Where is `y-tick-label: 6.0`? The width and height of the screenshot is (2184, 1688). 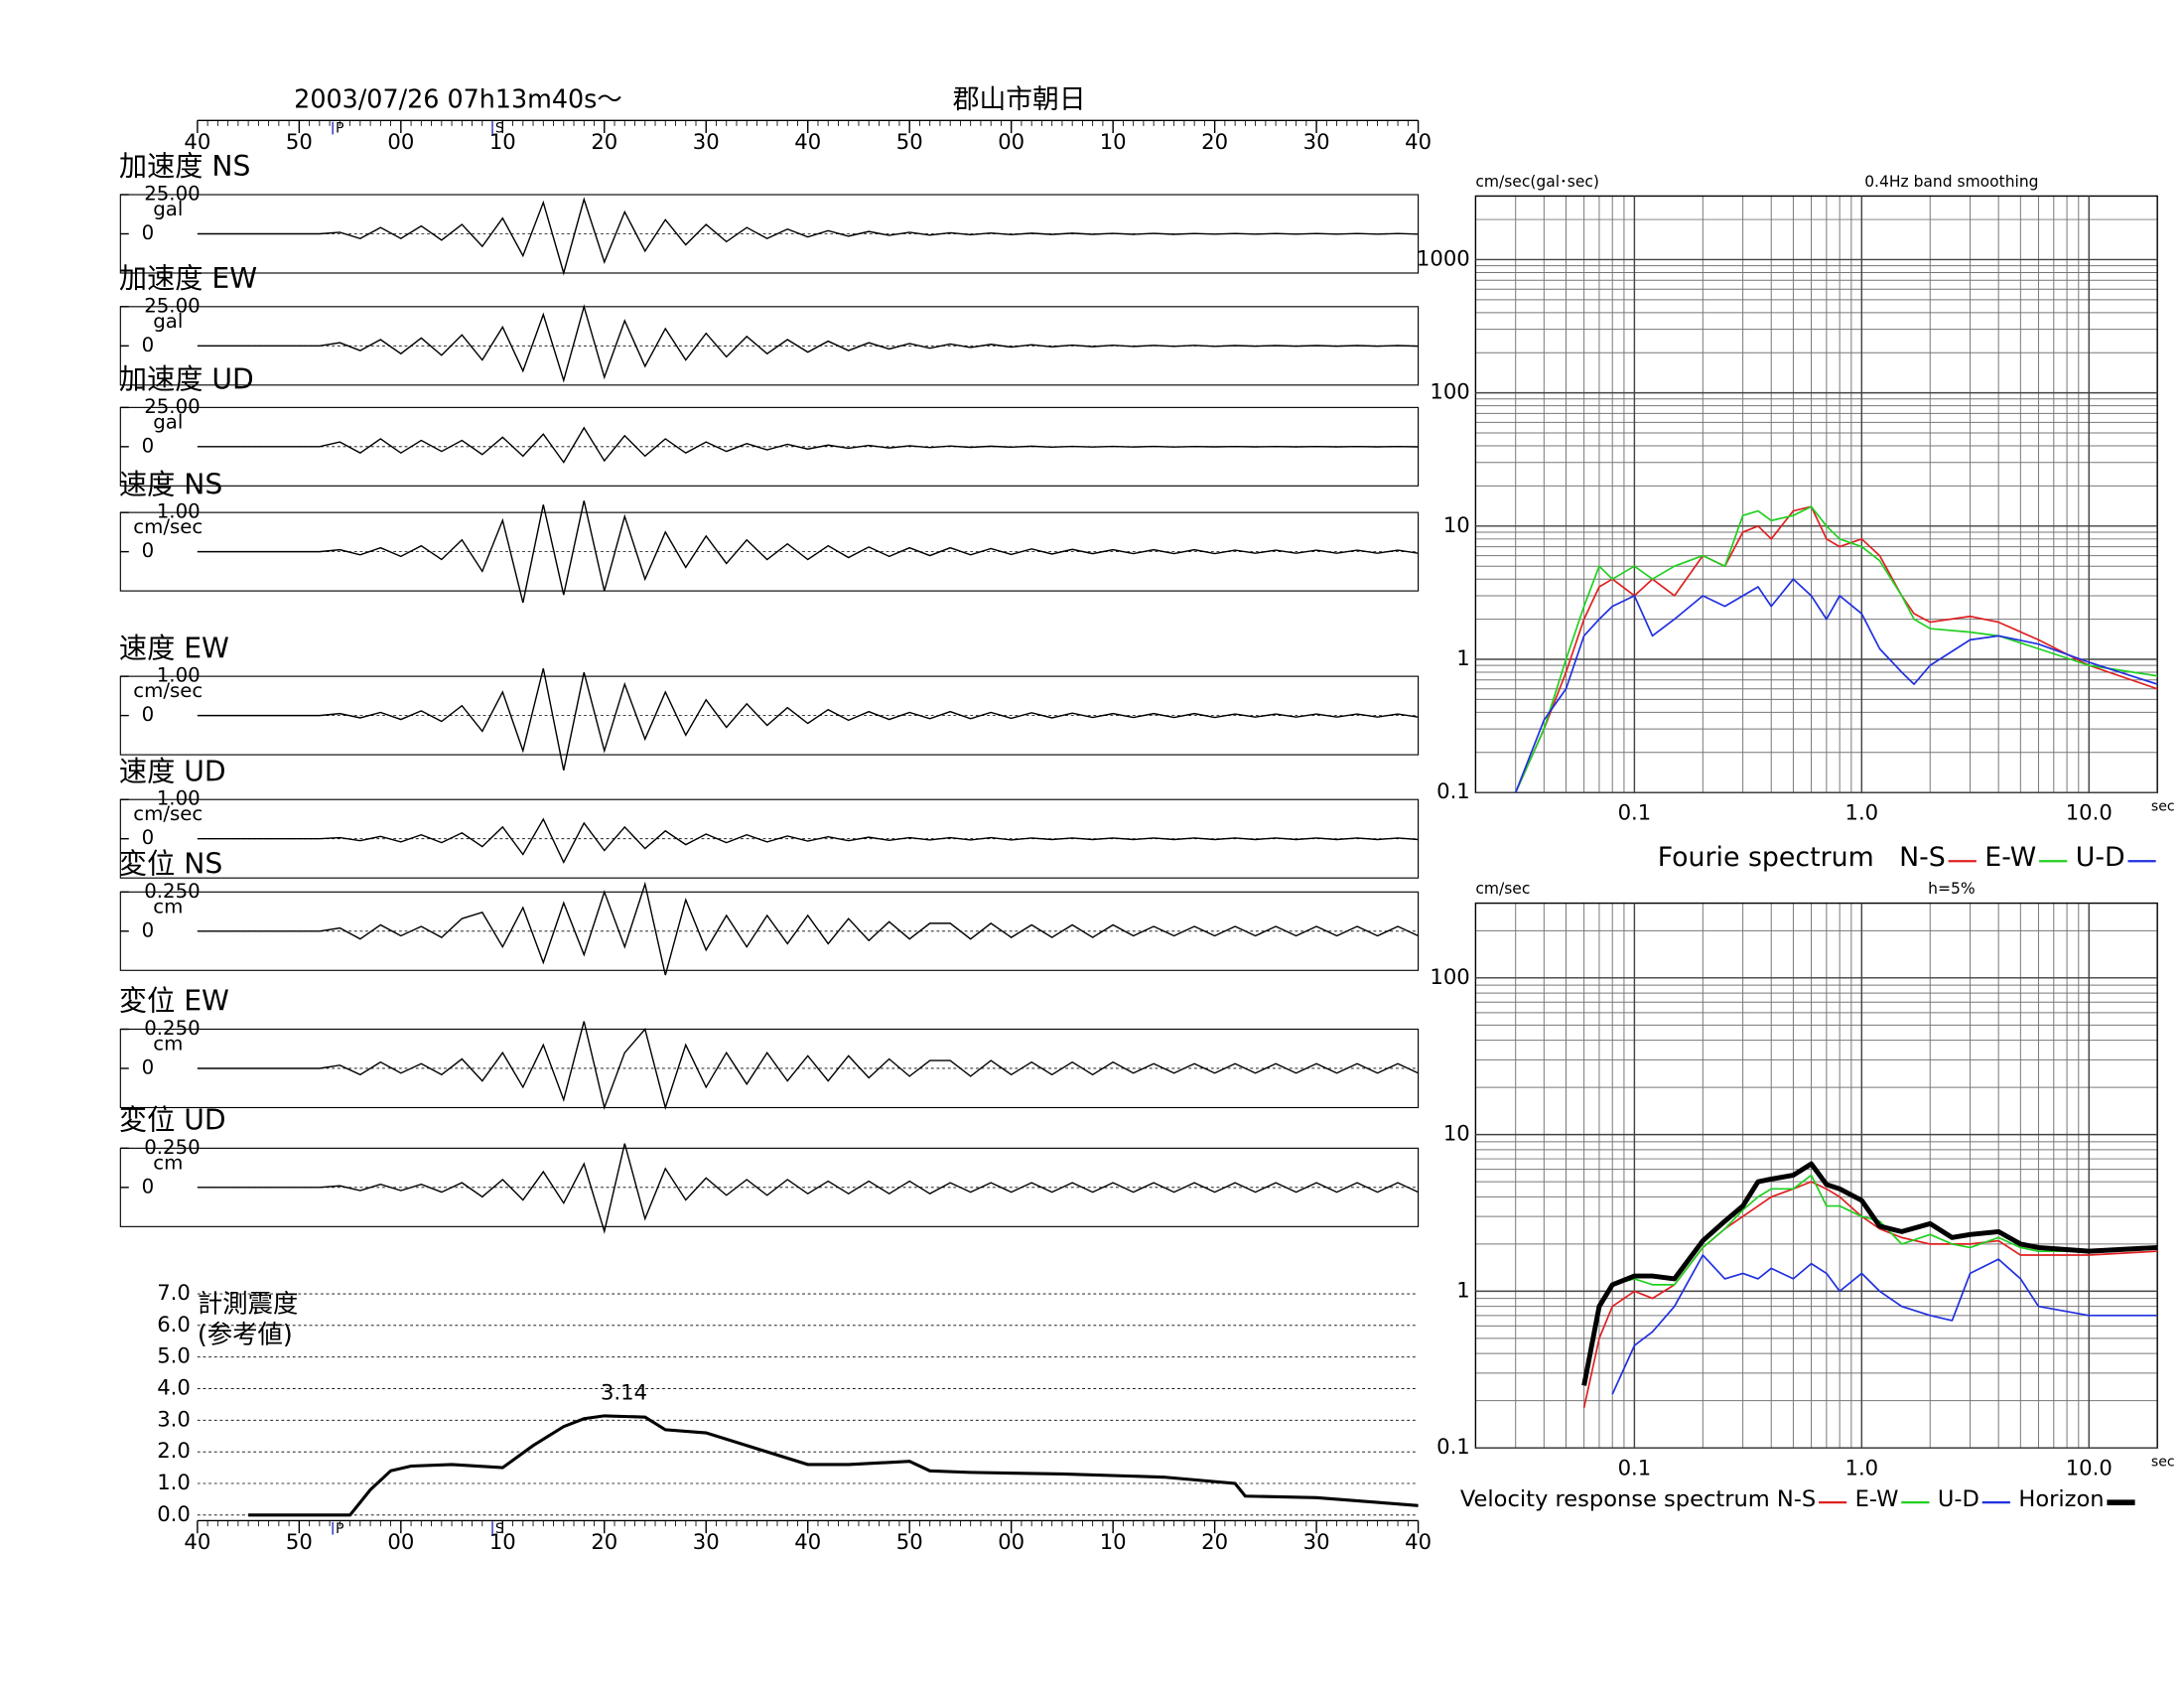
y-tick-label: 6.0 is located at coordinates (174, 1324).